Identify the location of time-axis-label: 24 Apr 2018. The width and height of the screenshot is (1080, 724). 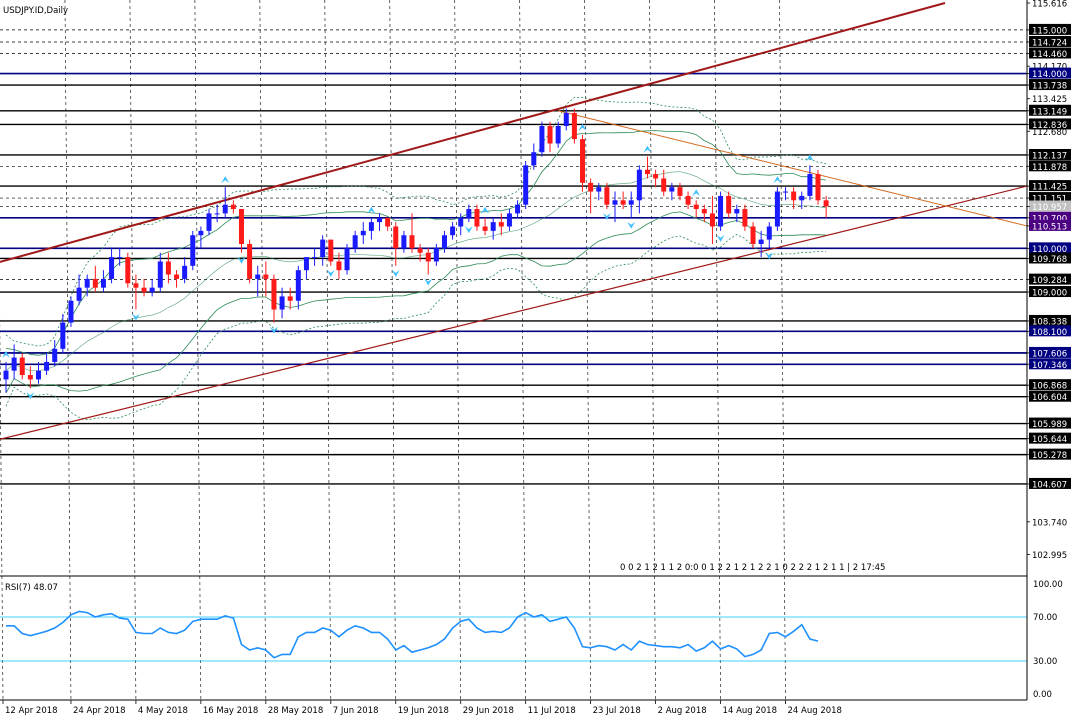
(99, 711).